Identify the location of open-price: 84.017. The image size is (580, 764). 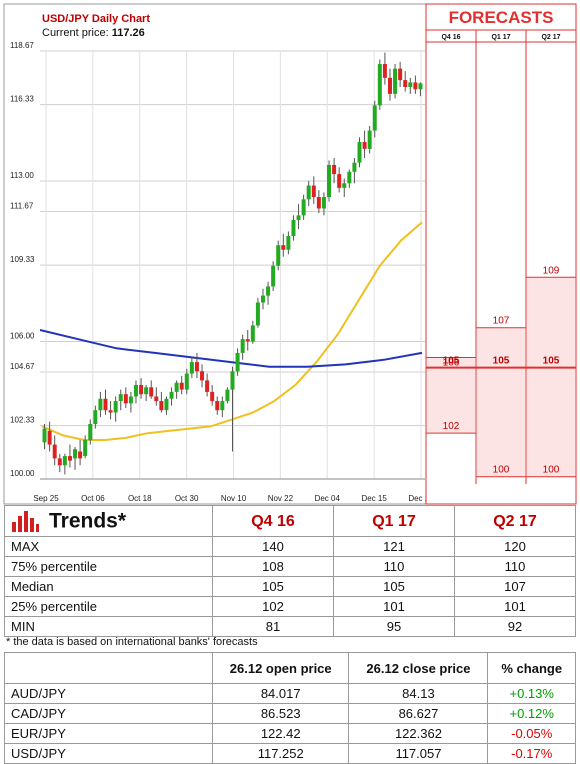
(280, 693).